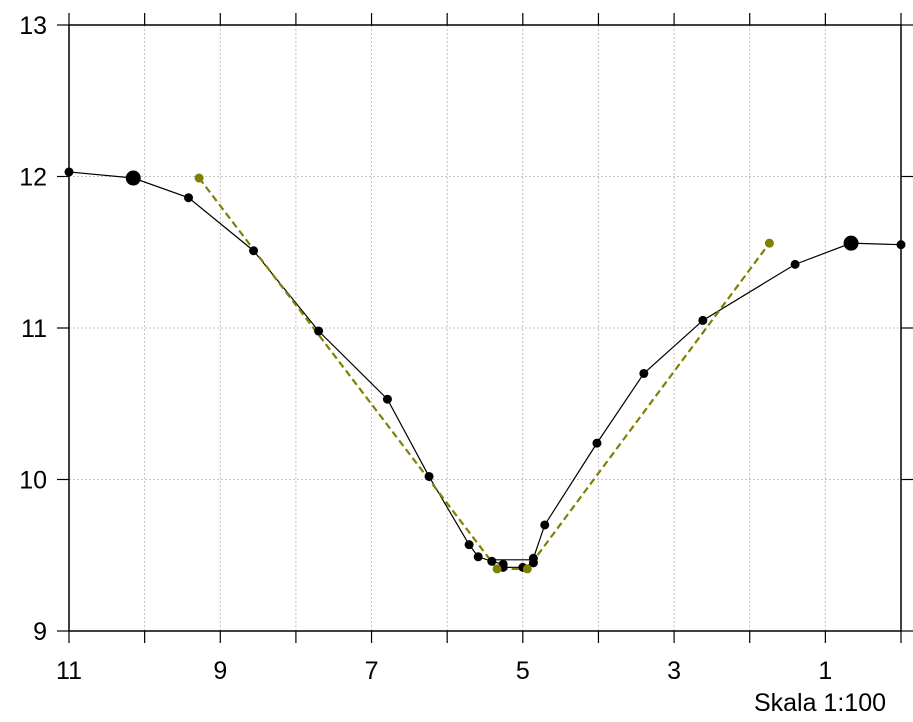 The width and height of the screenshot is (913, 722). I want to click on x-tick-label: 11, so click(69, 671).